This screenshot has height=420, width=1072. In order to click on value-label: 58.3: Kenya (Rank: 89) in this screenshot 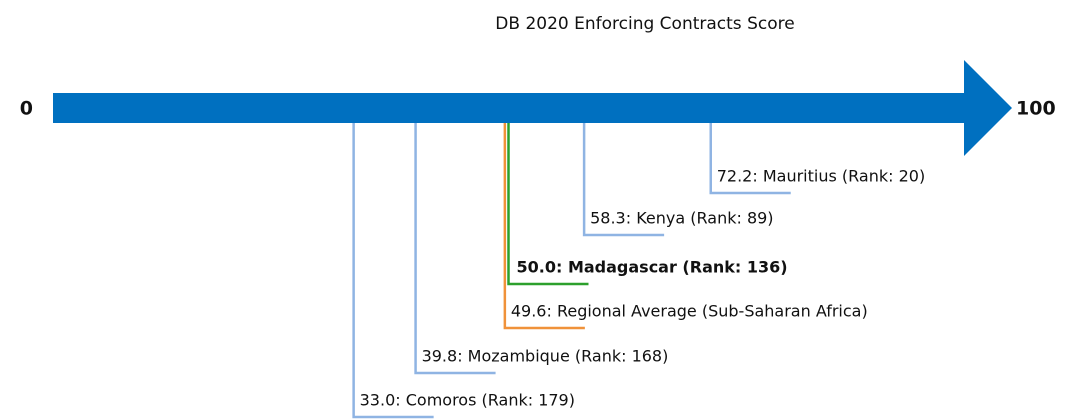, I will do `click(681, 218)`.